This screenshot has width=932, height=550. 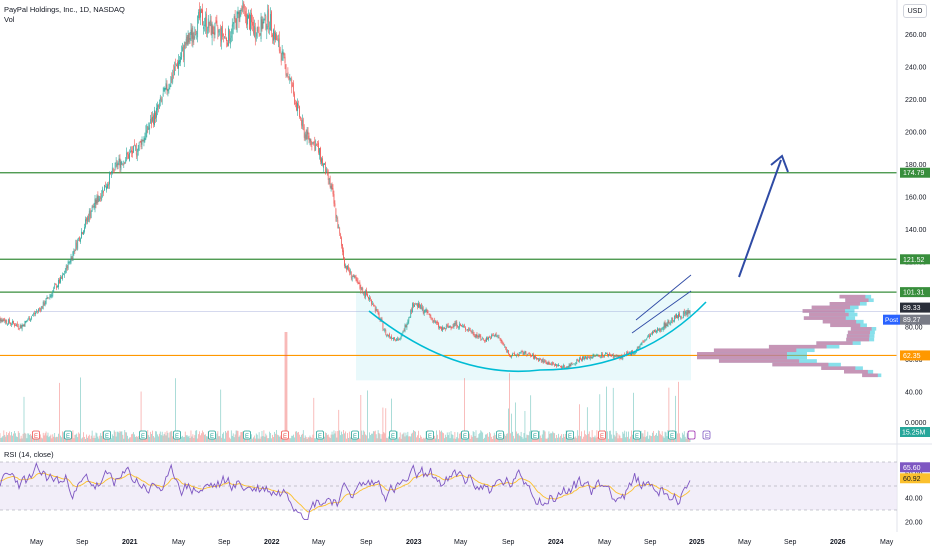 What do you see at coordinates (915, 11) in the screenshot?
I see `currency-button: USD` at bounding box center [915, 11].